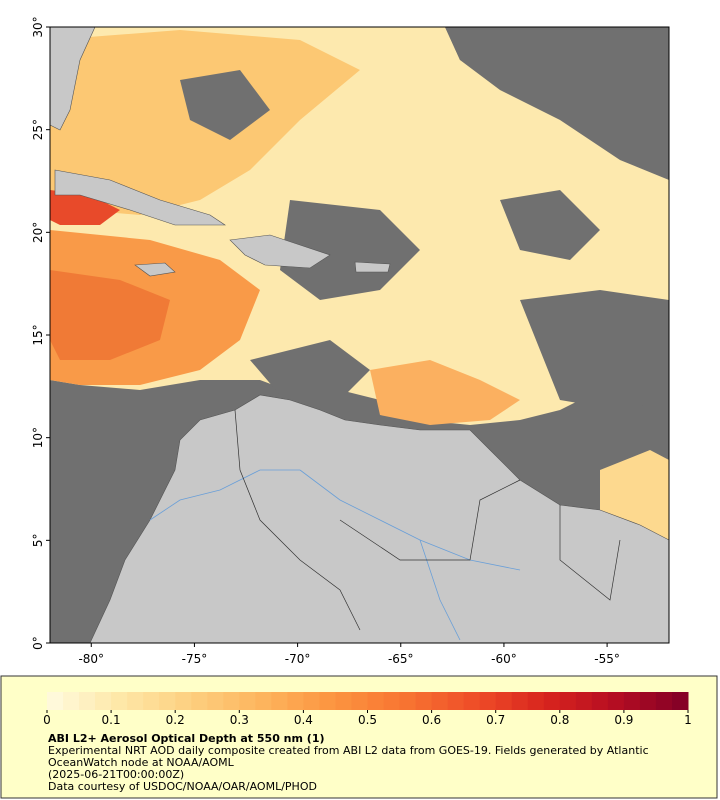  Describe the element at coordinates (431, 720) in the screenshot. I see `colorbar-tick-label: 0.6` at that location.